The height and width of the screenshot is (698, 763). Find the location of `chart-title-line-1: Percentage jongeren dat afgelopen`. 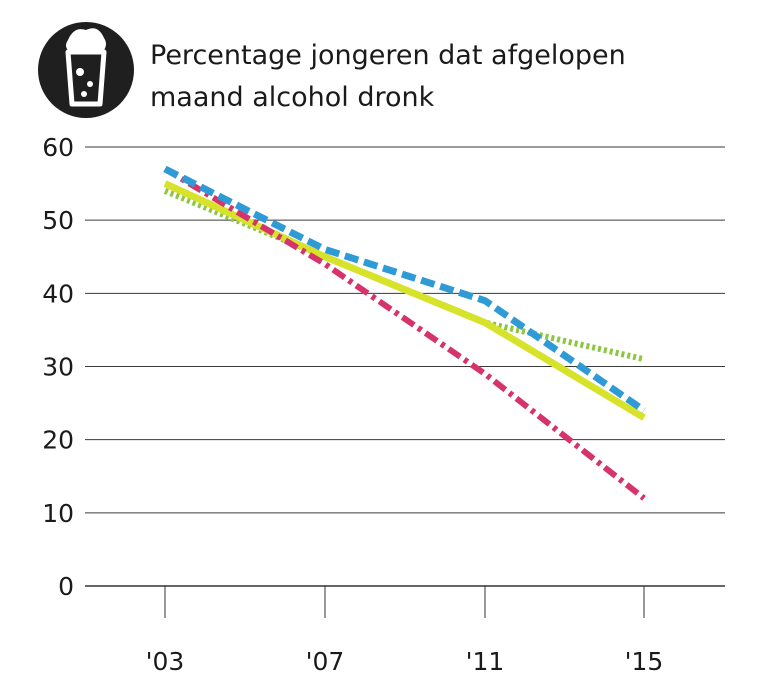

chart-title-line-1: Percentage jongeren dat afgelopen is located at coordinates (388, 55).